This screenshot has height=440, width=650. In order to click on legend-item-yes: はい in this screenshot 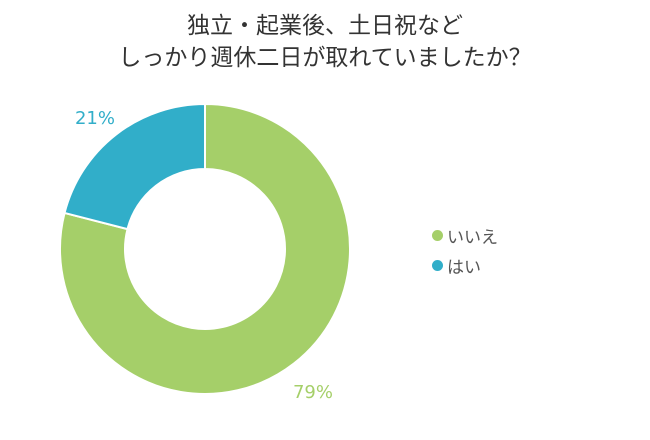, I will do `click(465, 265)`.